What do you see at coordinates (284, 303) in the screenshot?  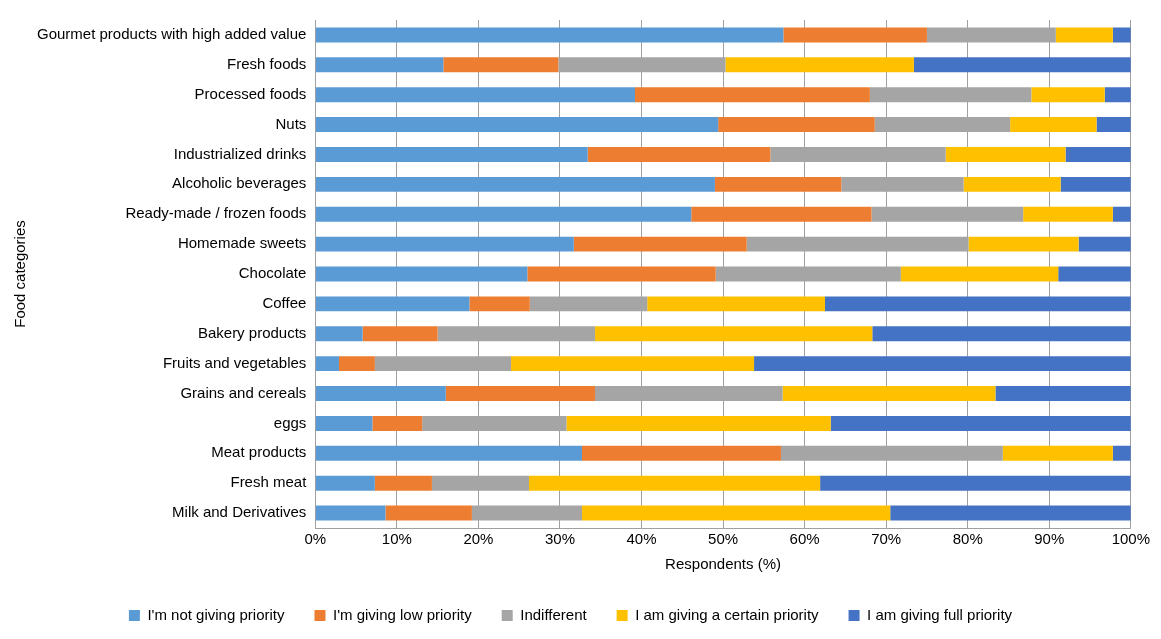 I see `y-tick-label: Coffee` at bounding box center [284, 303].